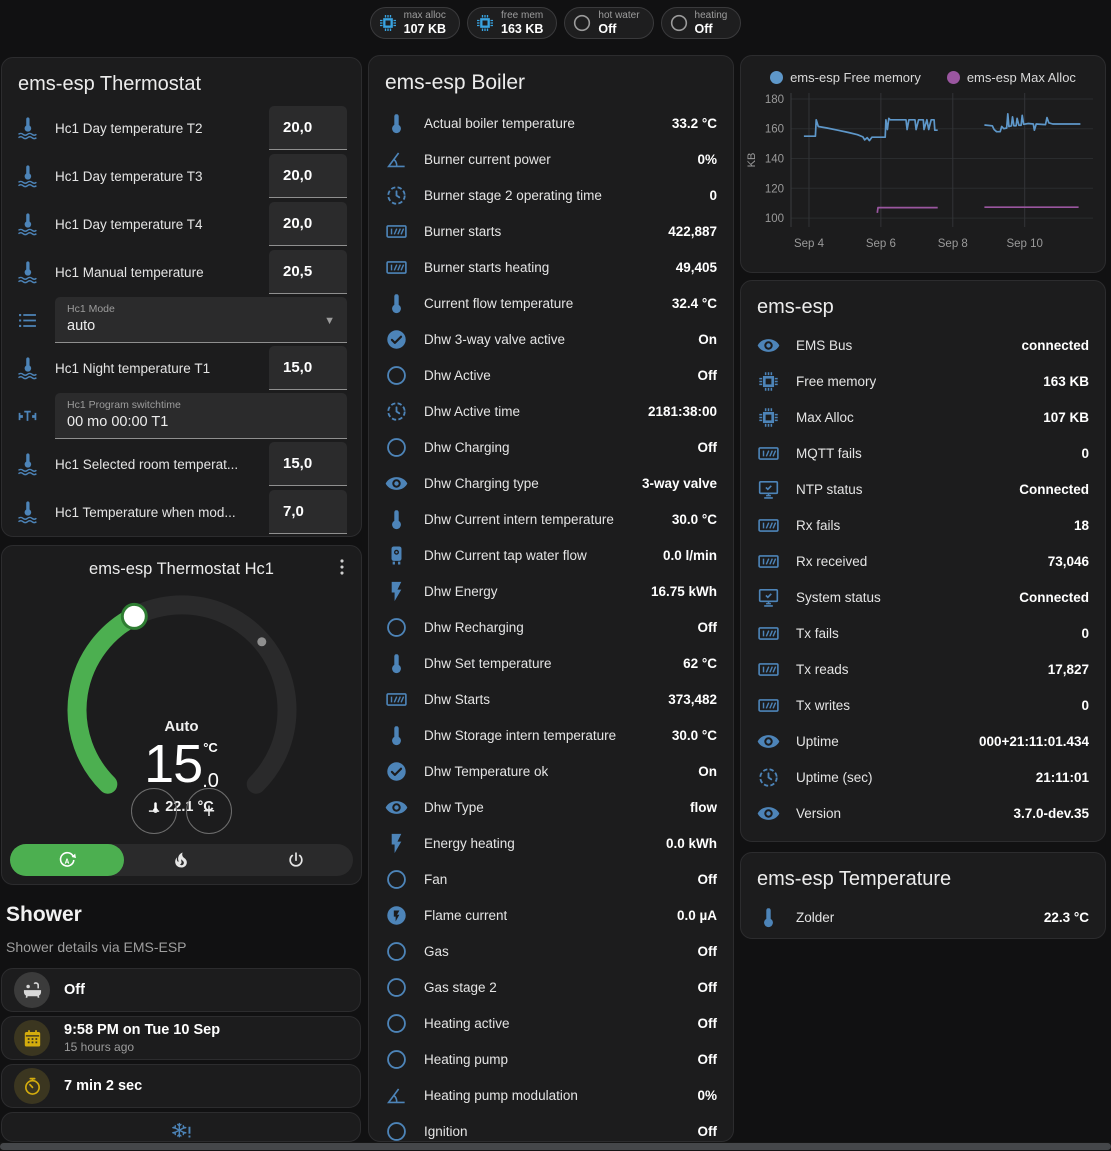 This screenshot has height=1151, width=1111. I want to click on entity-row: EMS Bus connected, so click(923, 345).